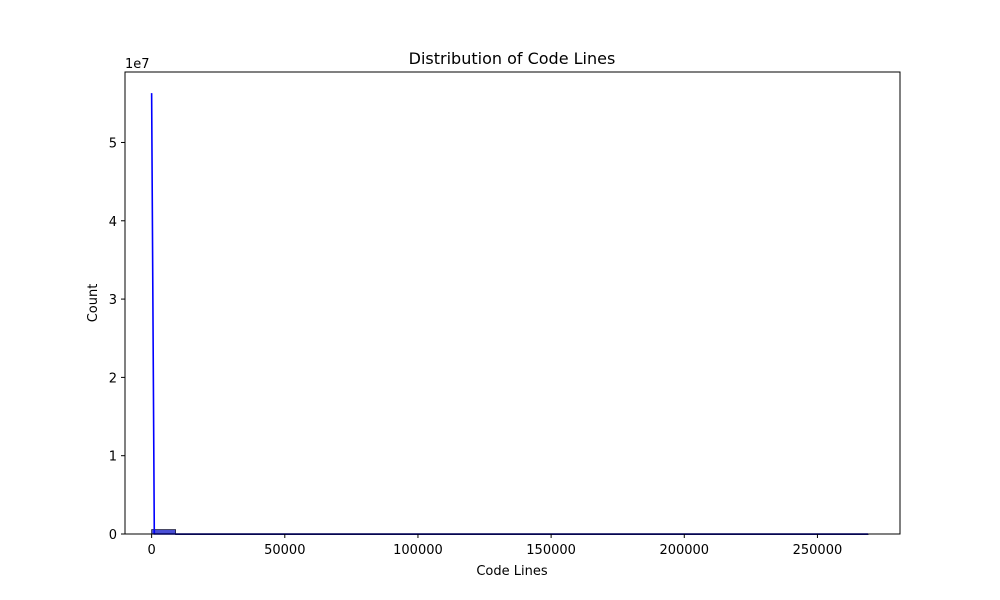 This screenshot has height=600, width=1000. Describe the element at coordinates (494, 546) in the screenshot. I see `x-axis-ticks: 0 50000 100000 150000 200000 250000` at that location.